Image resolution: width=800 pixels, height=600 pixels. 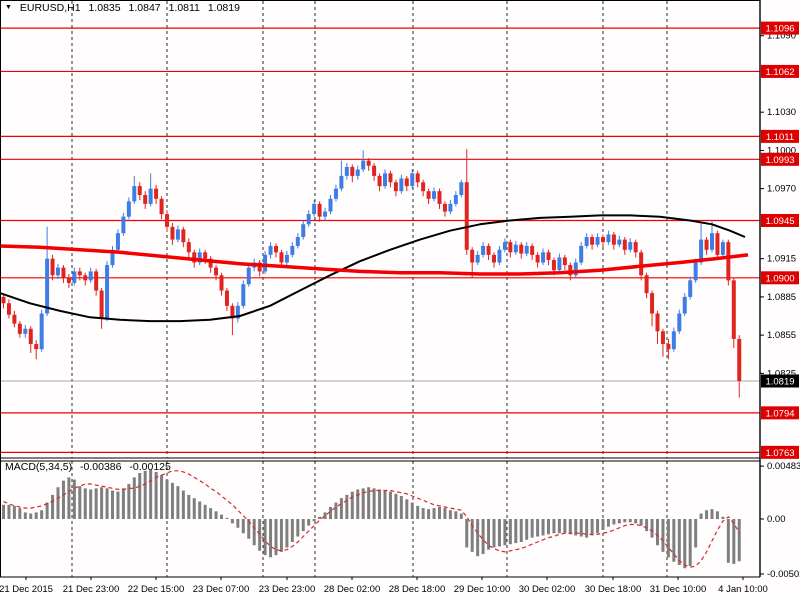 What do you see at coordinates (221, 589) in the screenshot?
I see `time-tick-label: 23 Dec 07:00` at bounding box center [221, 589].